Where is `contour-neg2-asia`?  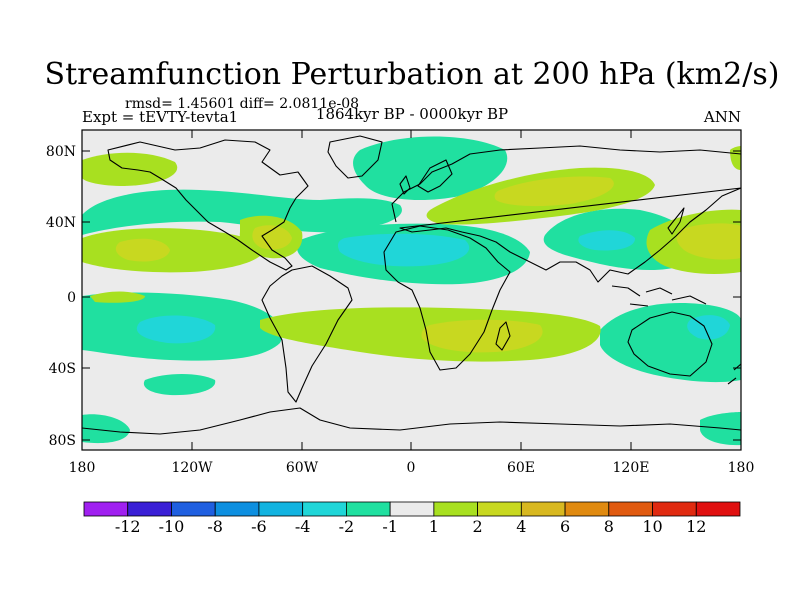 contour-neg2-asia is located at coordinates (607, 240).